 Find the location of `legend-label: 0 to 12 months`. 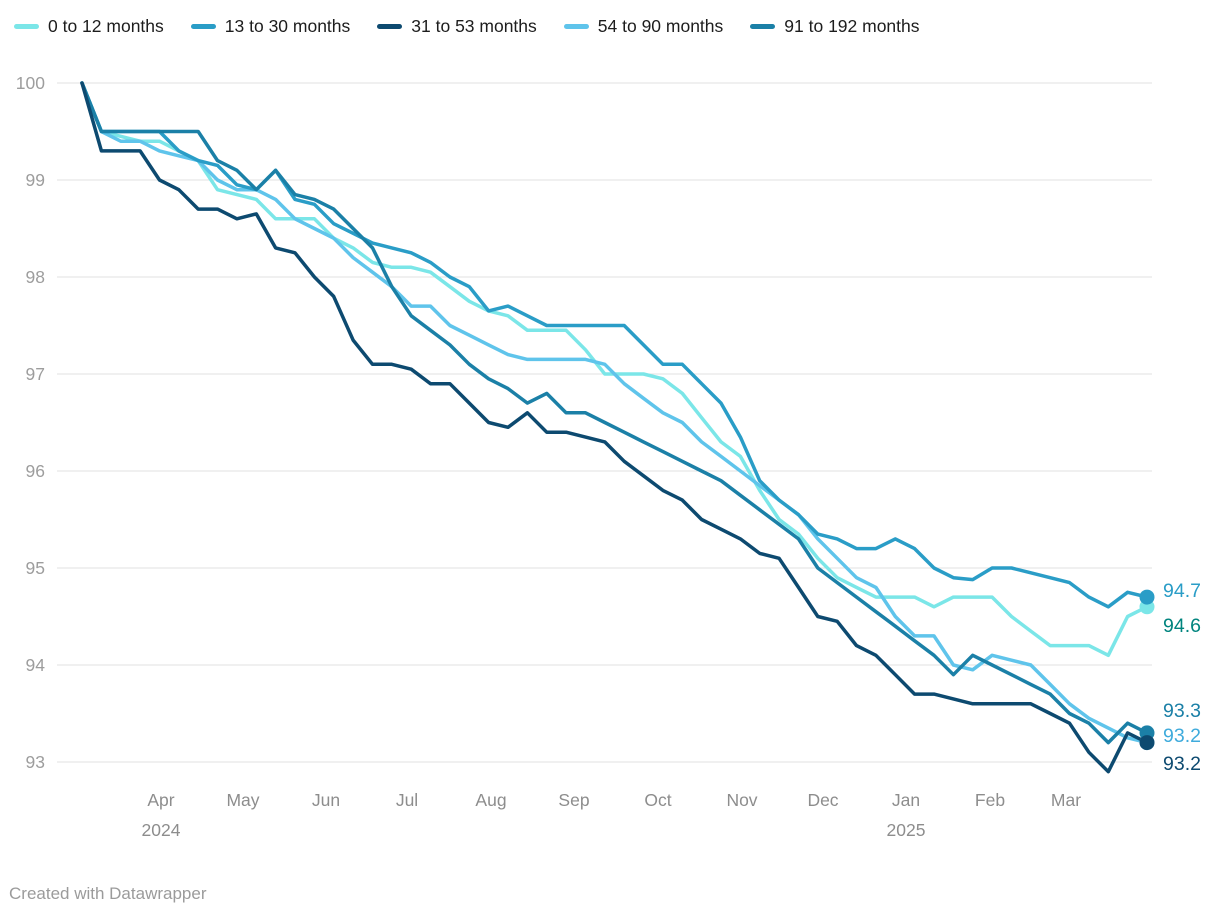

legend-label: 0 to 12 months is located at coordinates (106, 26).